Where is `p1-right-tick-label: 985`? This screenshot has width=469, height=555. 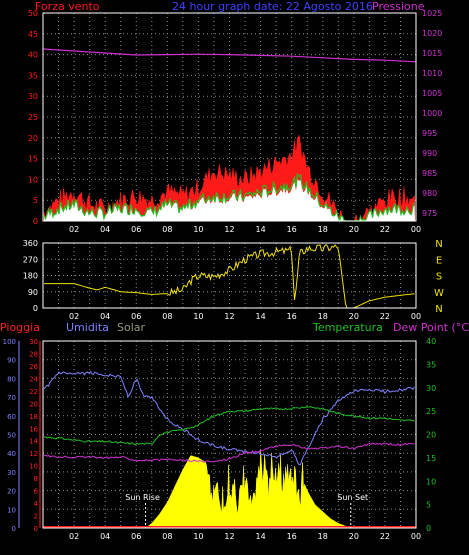
p1-right-tick-label: 985 is located at coordinates (429, 173).